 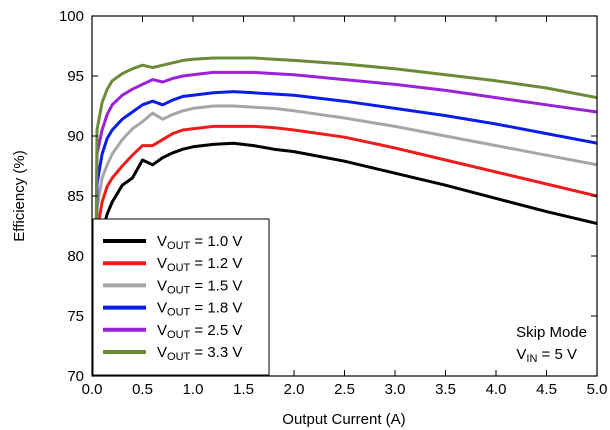 What do you see at coordinates (75, 76) in the screenshot?
I see `y-tick-label: 95` at bounding box center [75, 76].